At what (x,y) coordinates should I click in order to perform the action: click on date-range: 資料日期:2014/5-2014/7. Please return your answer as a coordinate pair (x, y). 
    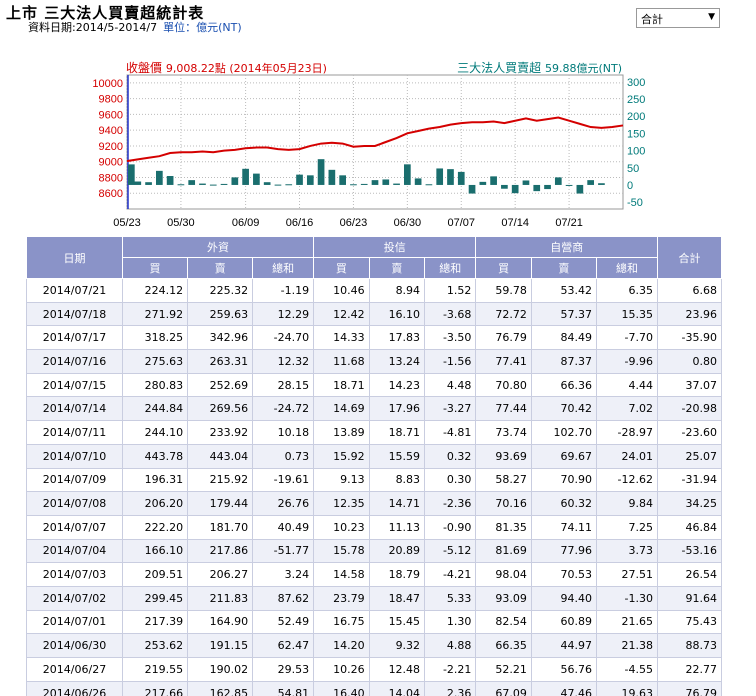
    Looking at the image, I should click on (93, 27).